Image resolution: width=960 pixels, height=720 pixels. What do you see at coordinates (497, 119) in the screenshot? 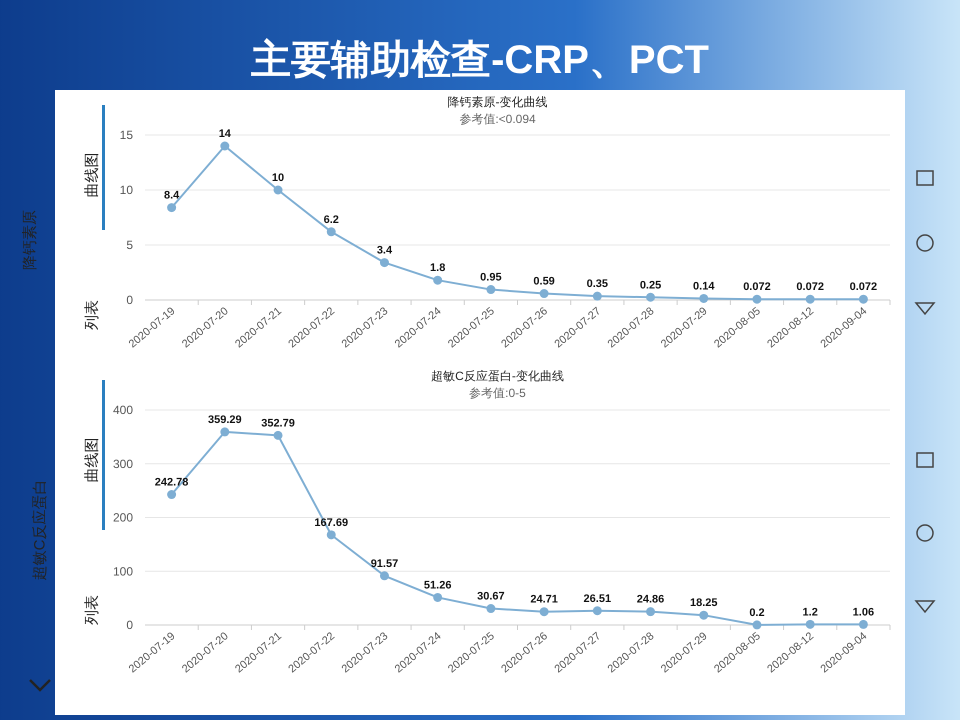
I see `chart-subtitle: 参考值:<0.094` at bounding box center [497, 119].